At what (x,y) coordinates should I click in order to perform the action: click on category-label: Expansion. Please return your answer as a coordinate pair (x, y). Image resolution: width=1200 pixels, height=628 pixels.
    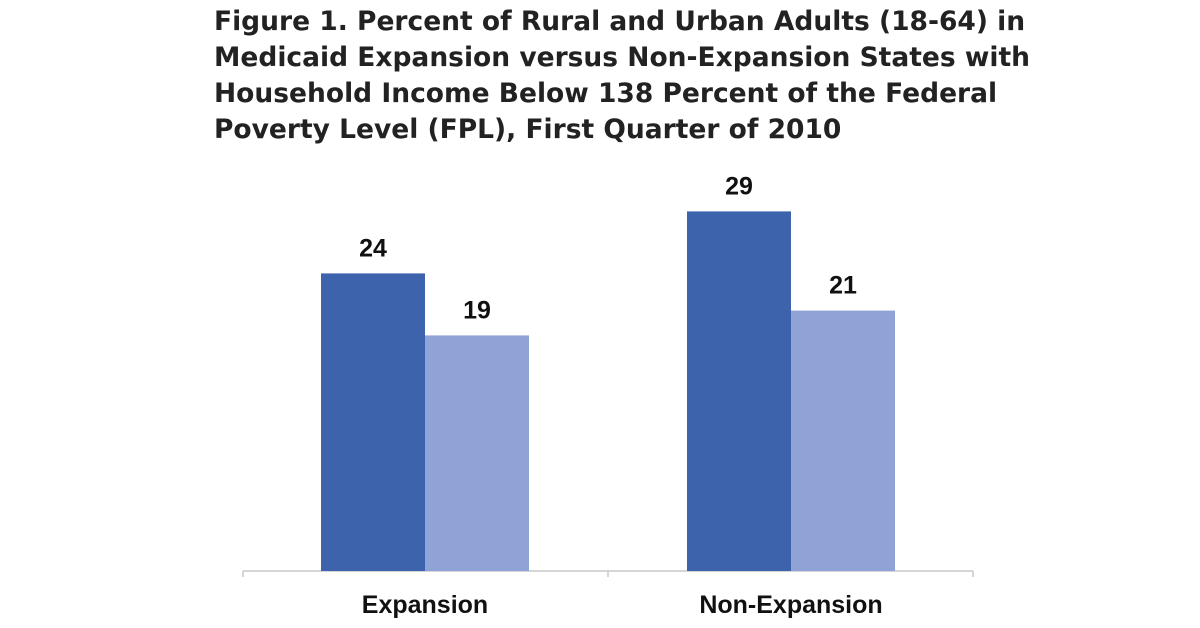
    Looking at the image, I should click on (425, 605).